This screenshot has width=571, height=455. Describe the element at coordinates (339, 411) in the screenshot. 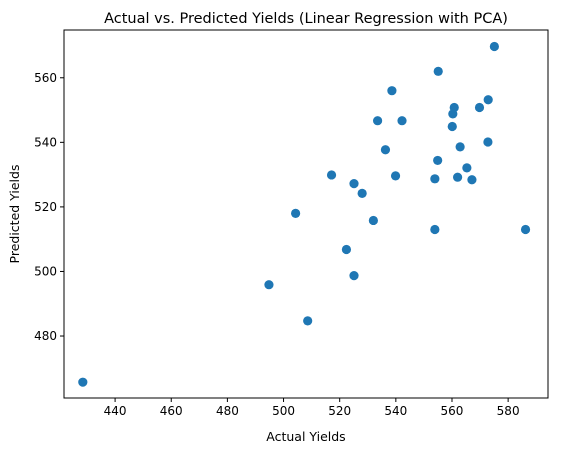

I see `x-tick-label: 520` at that location.